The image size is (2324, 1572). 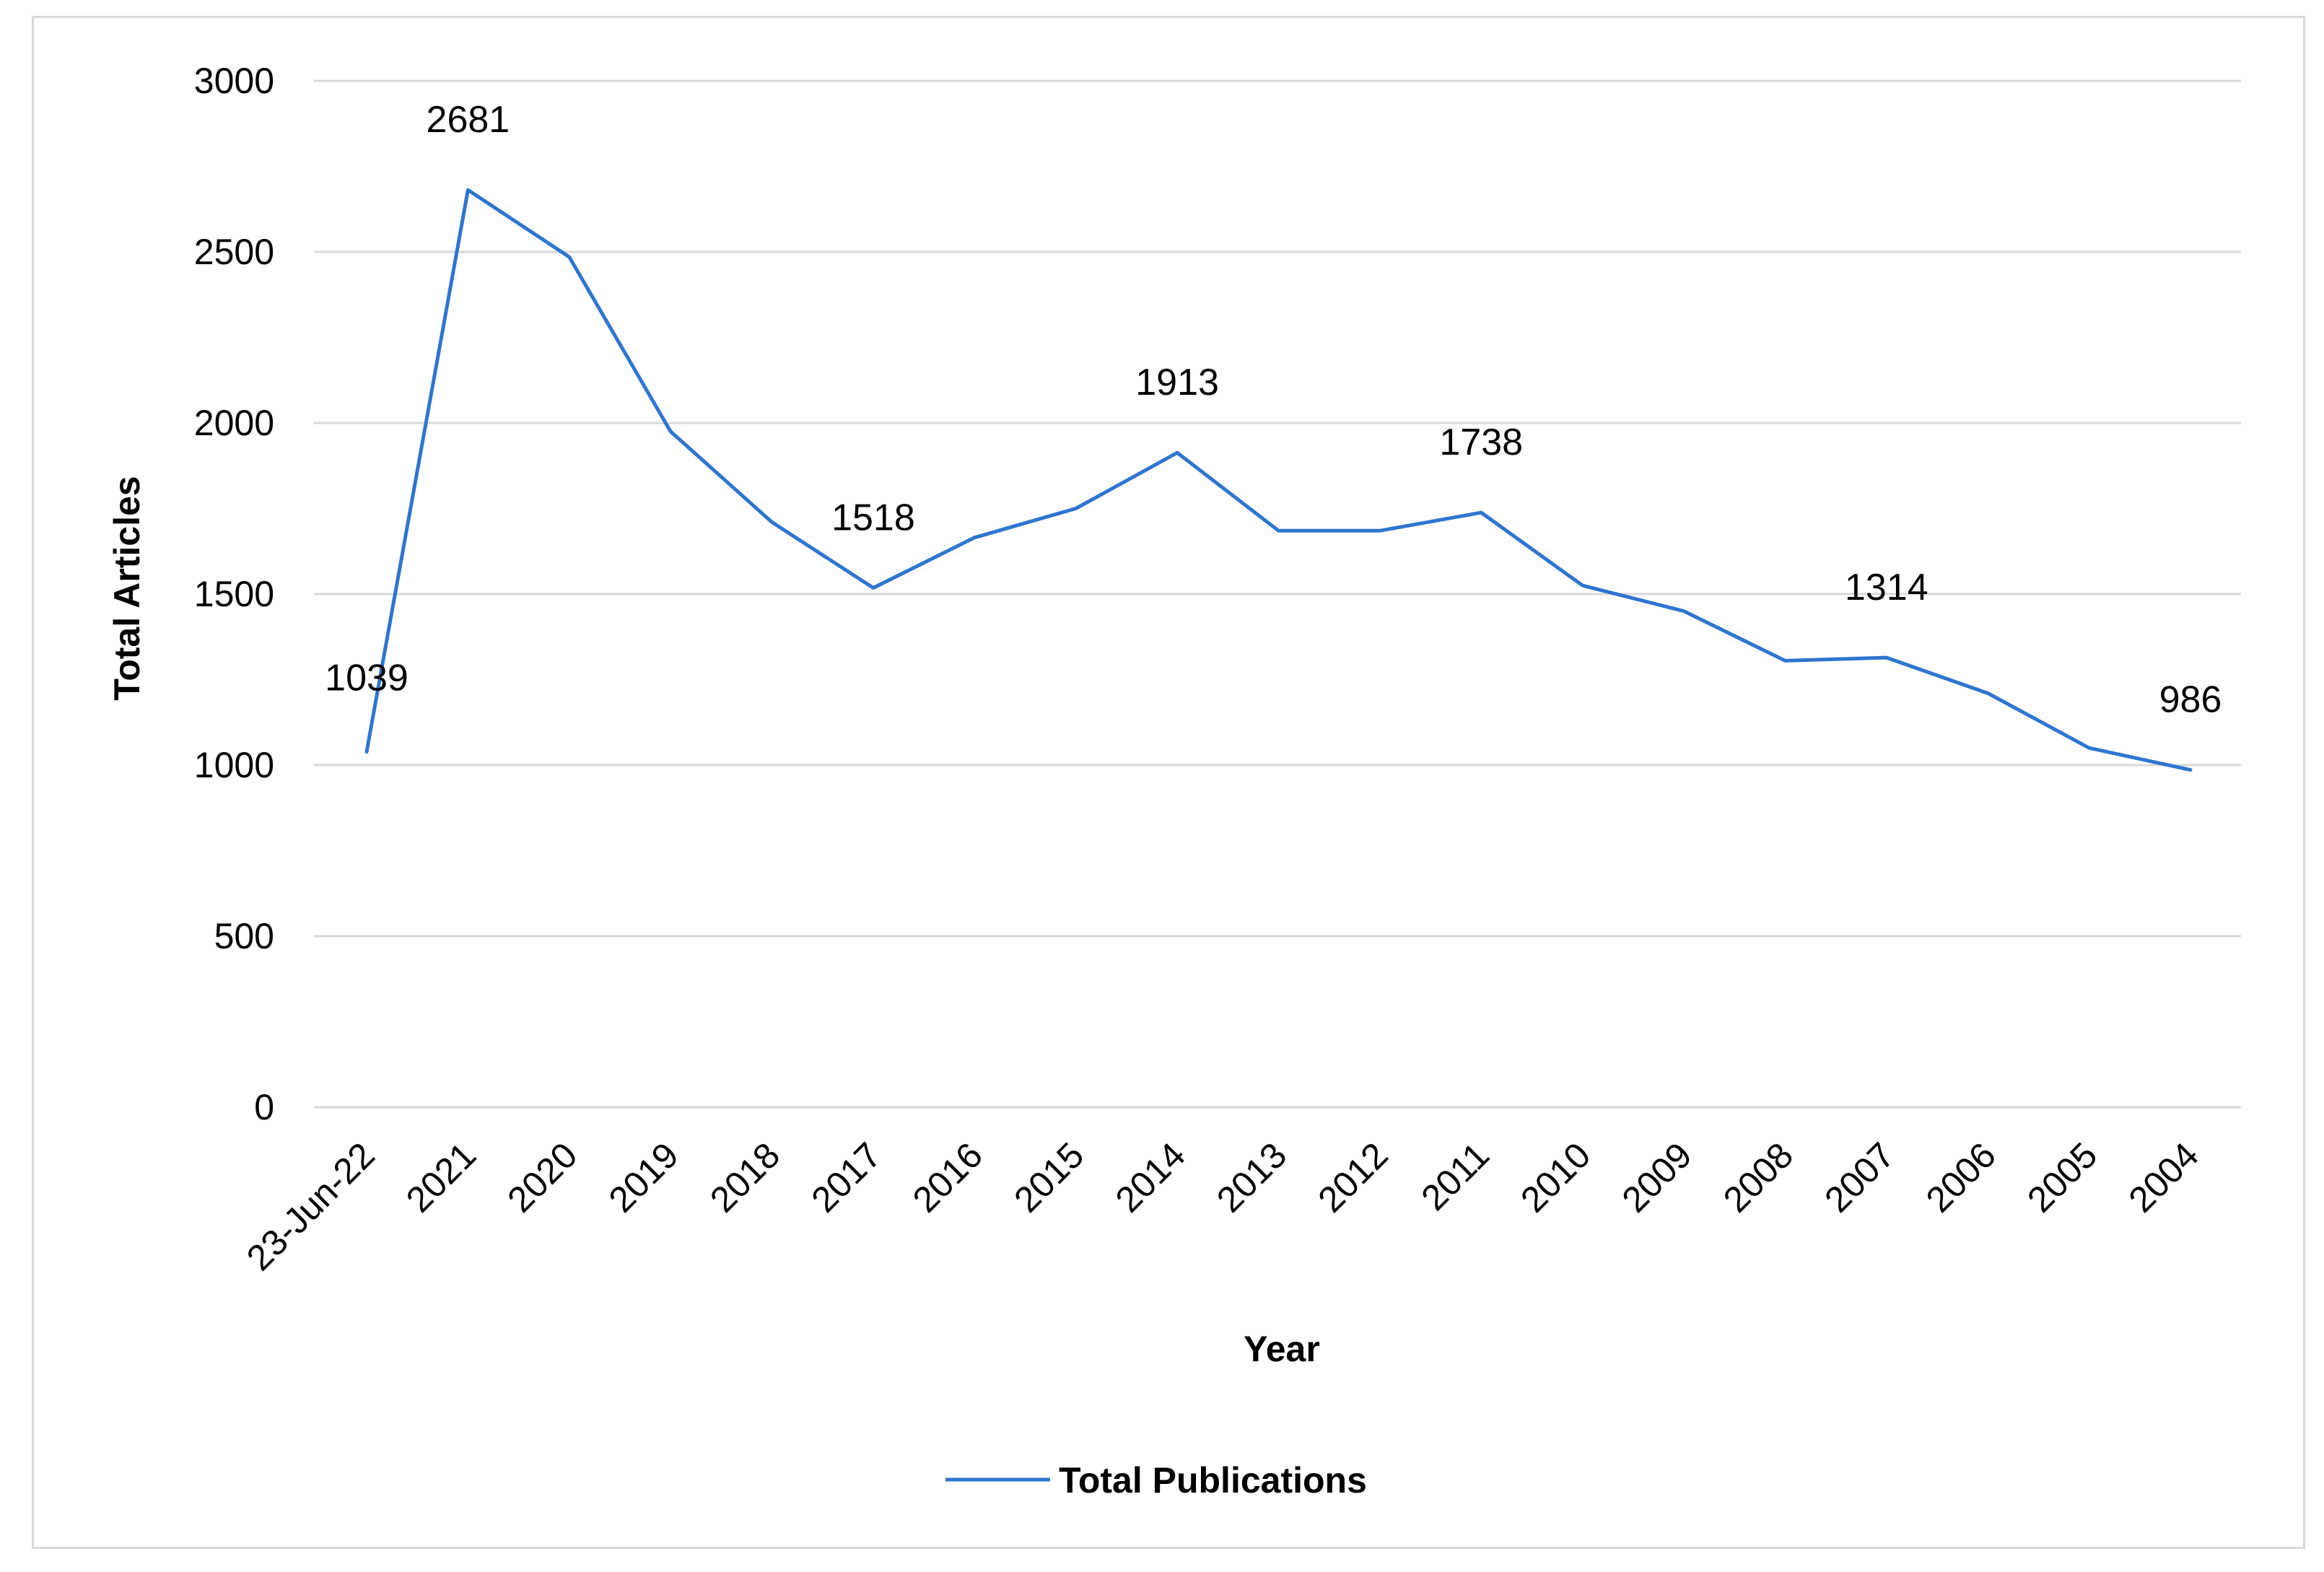 I want to click on x-tick-label: 2020, so click(x=542, y=1177).